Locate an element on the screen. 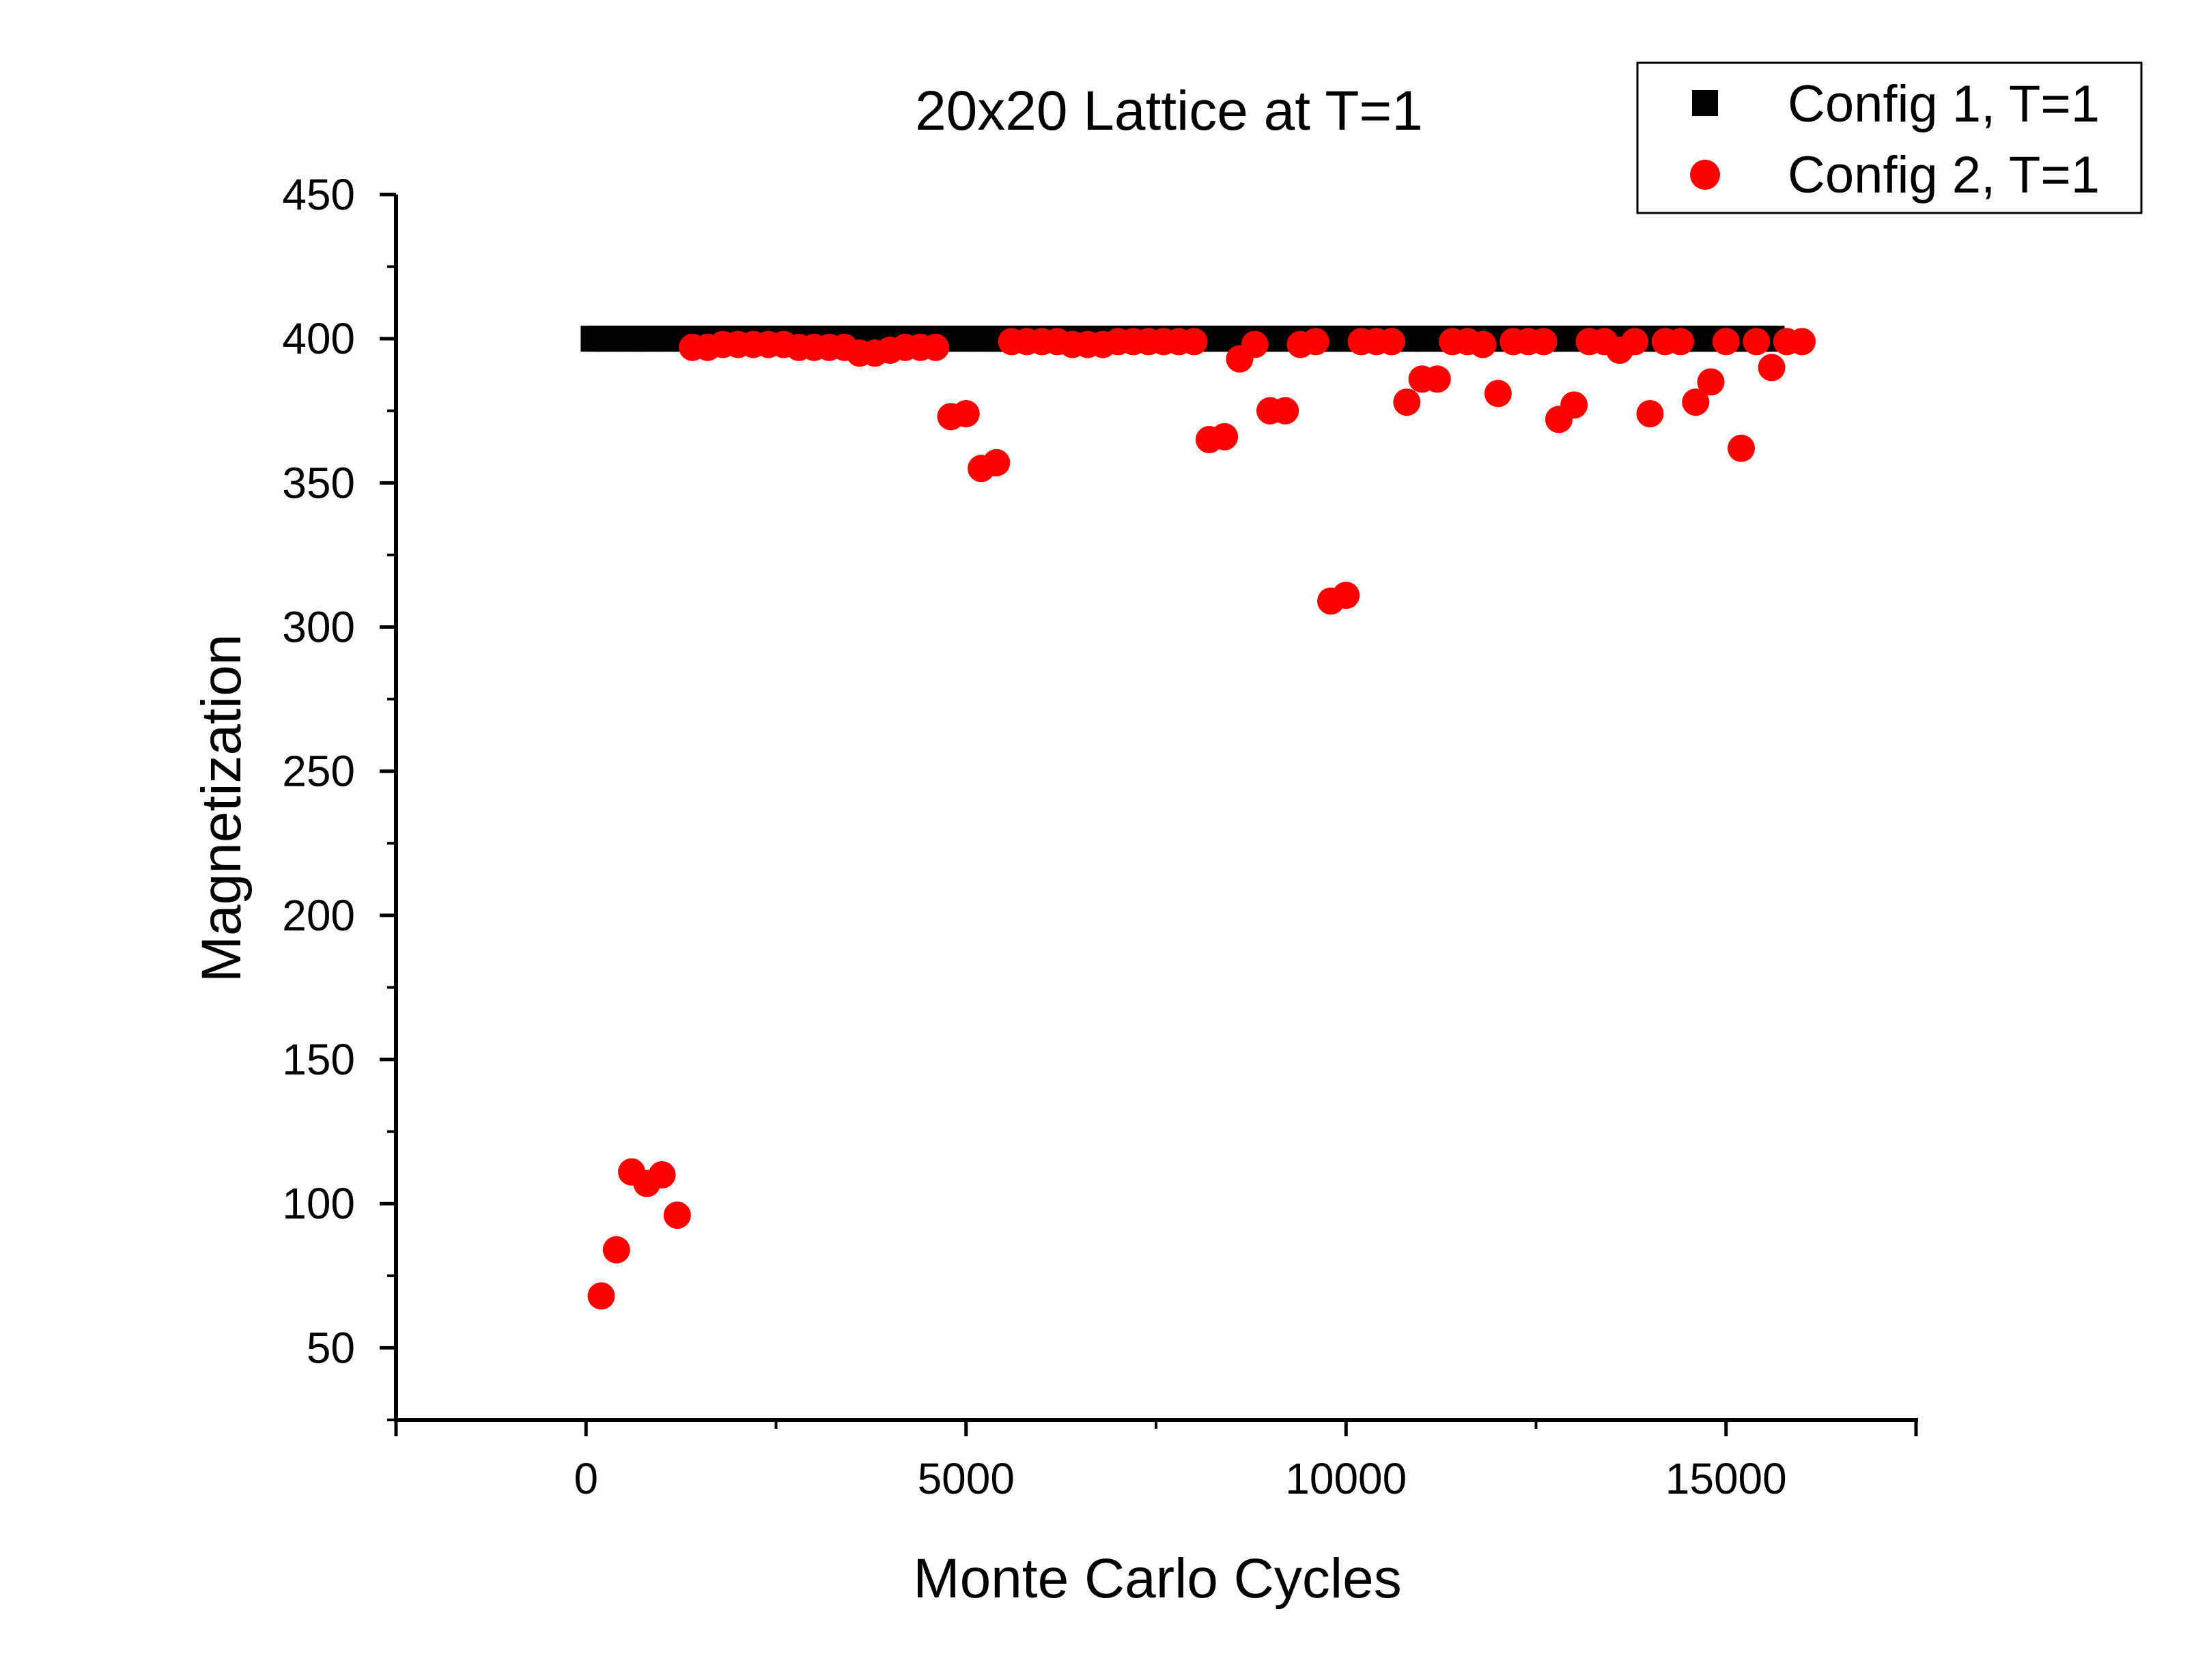  legend: Config 1, T=1 Config 2, T=1 is located at coordinates (1890, 137).